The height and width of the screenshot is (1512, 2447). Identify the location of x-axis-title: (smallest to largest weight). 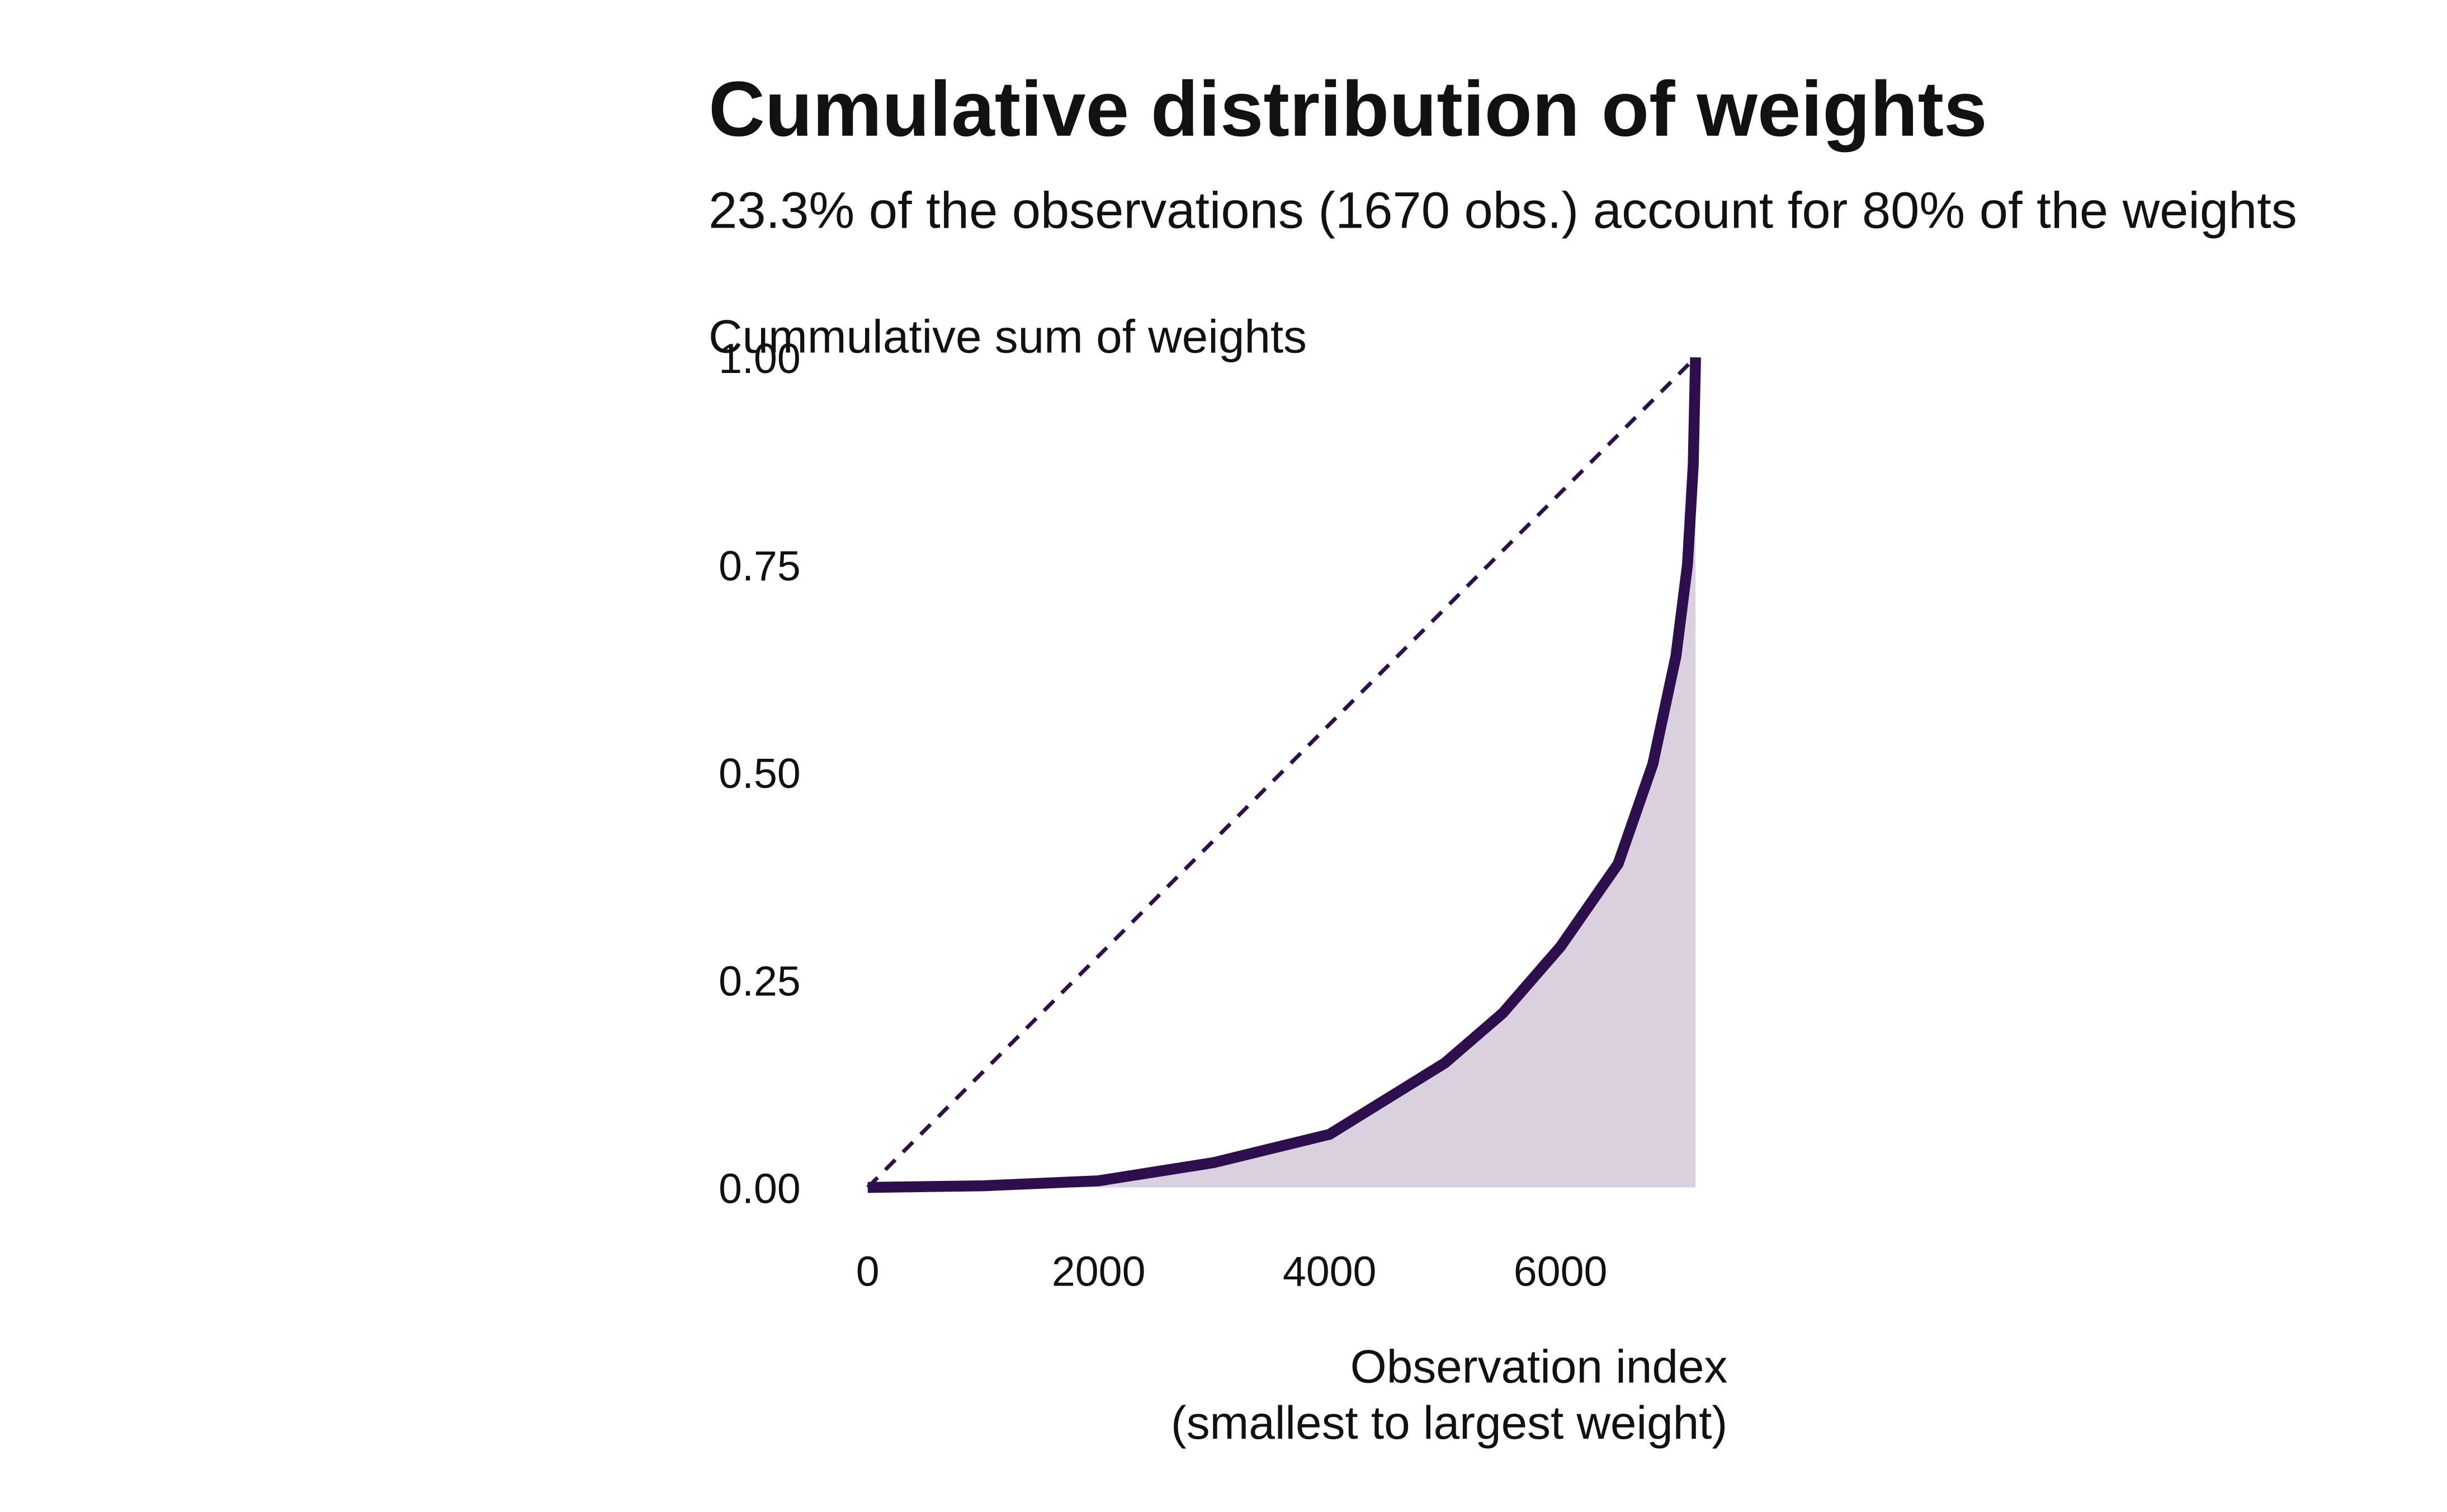
(1449, 1422).